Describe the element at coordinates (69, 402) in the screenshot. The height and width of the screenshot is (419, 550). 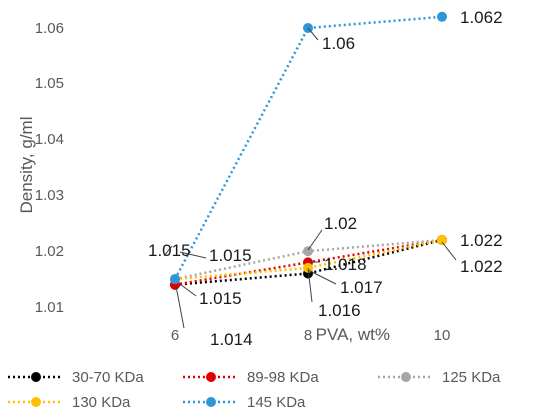
I see `legend-item: 130 KDa` at that location.